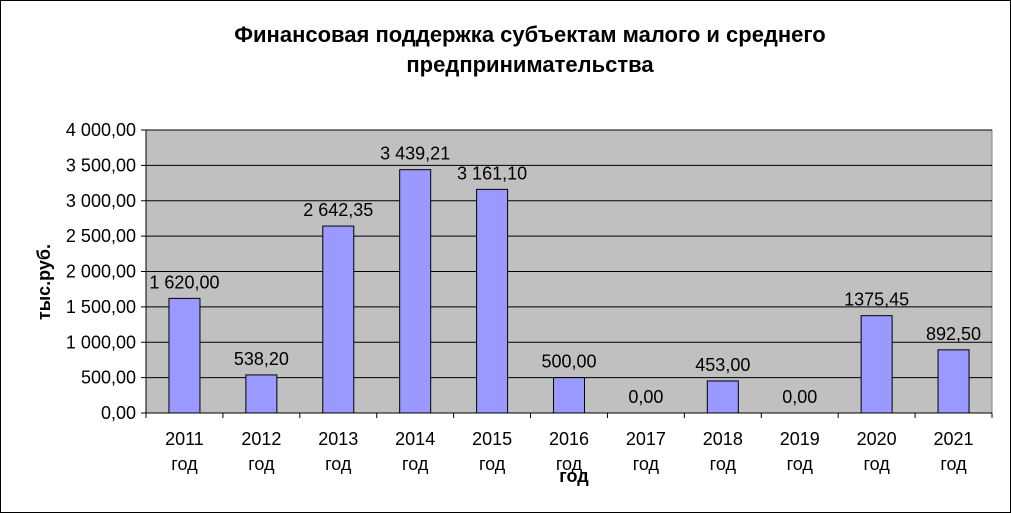 Image resolution: width=1011 pixels, height=513 pixels. Describe the element at coordinates (101, 165) in the screenshot. I see `y-tick-label: 3 500,00` at that location.